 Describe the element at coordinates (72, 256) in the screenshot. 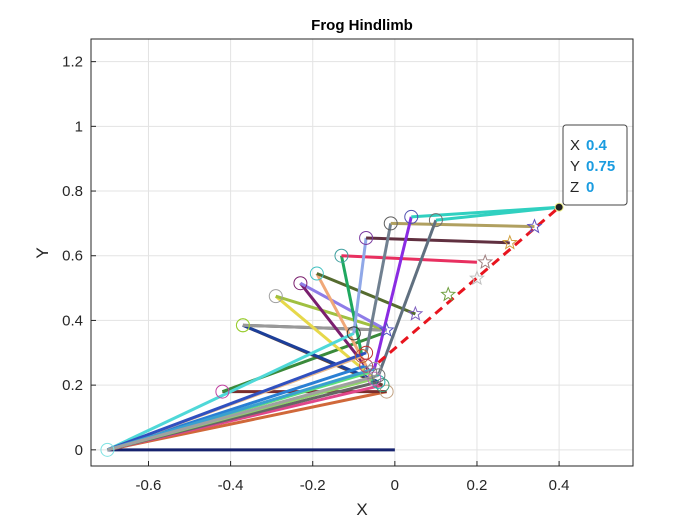

I see `y-tick-label: 0.6` at that location.